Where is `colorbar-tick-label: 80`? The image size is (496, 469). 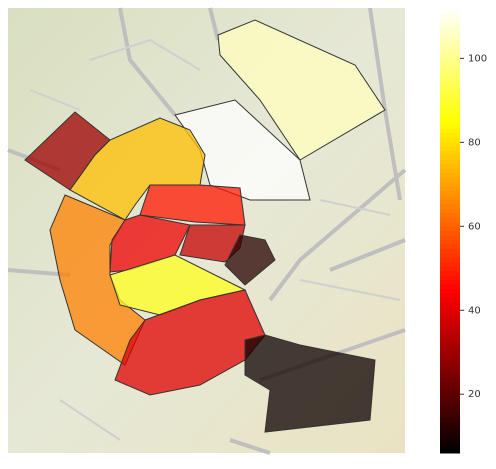
colorbar-tick-label: 80 is located at coordinates (474, 142).